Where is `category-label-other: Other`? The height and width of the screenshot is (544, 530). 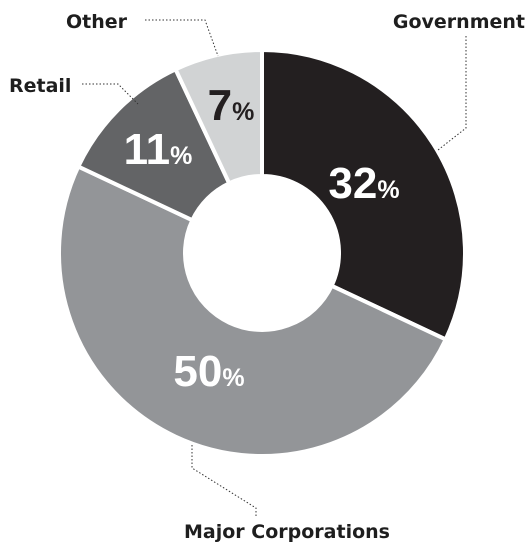
category-label-other: Other is located at coordinates (97, 22).